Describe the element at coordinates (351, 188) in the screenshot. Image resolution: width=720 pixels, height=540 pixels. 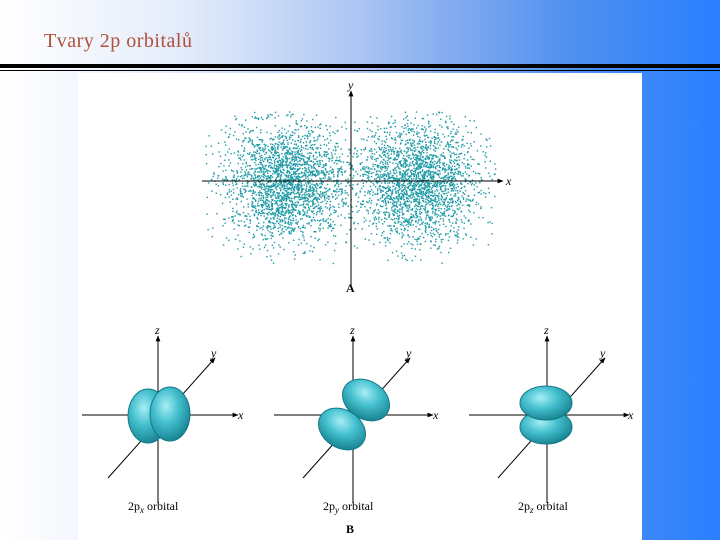
I see `electron-density-dots` at that location.